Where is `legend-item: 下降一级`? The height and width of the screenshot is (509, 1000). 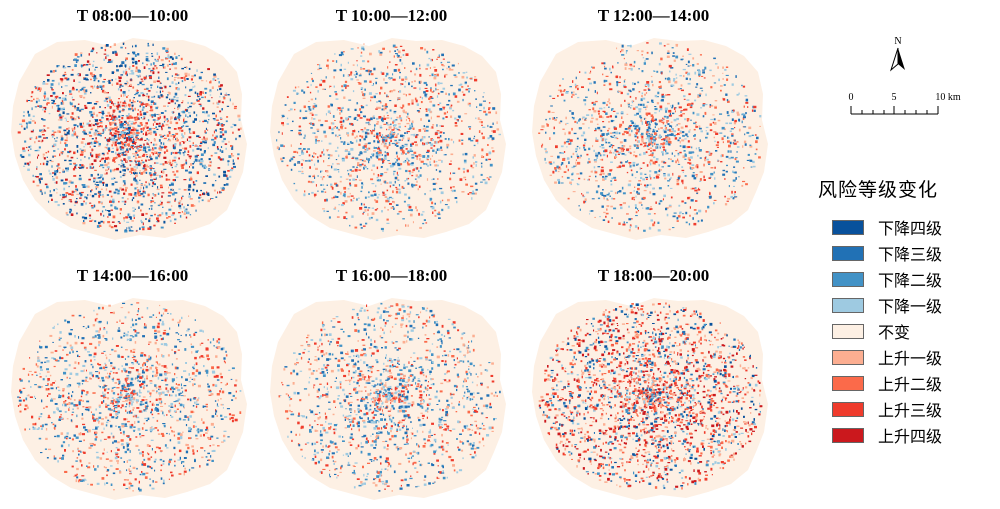 legend-item: 下降一级 is located at coordinates (908, 305).